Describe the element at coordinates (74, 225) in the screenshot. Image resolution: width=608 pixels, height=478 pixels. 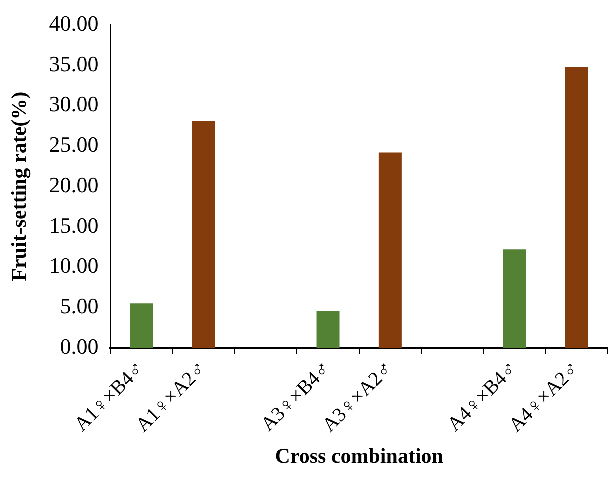
I see `y-tick-label: 15.00` at that location.